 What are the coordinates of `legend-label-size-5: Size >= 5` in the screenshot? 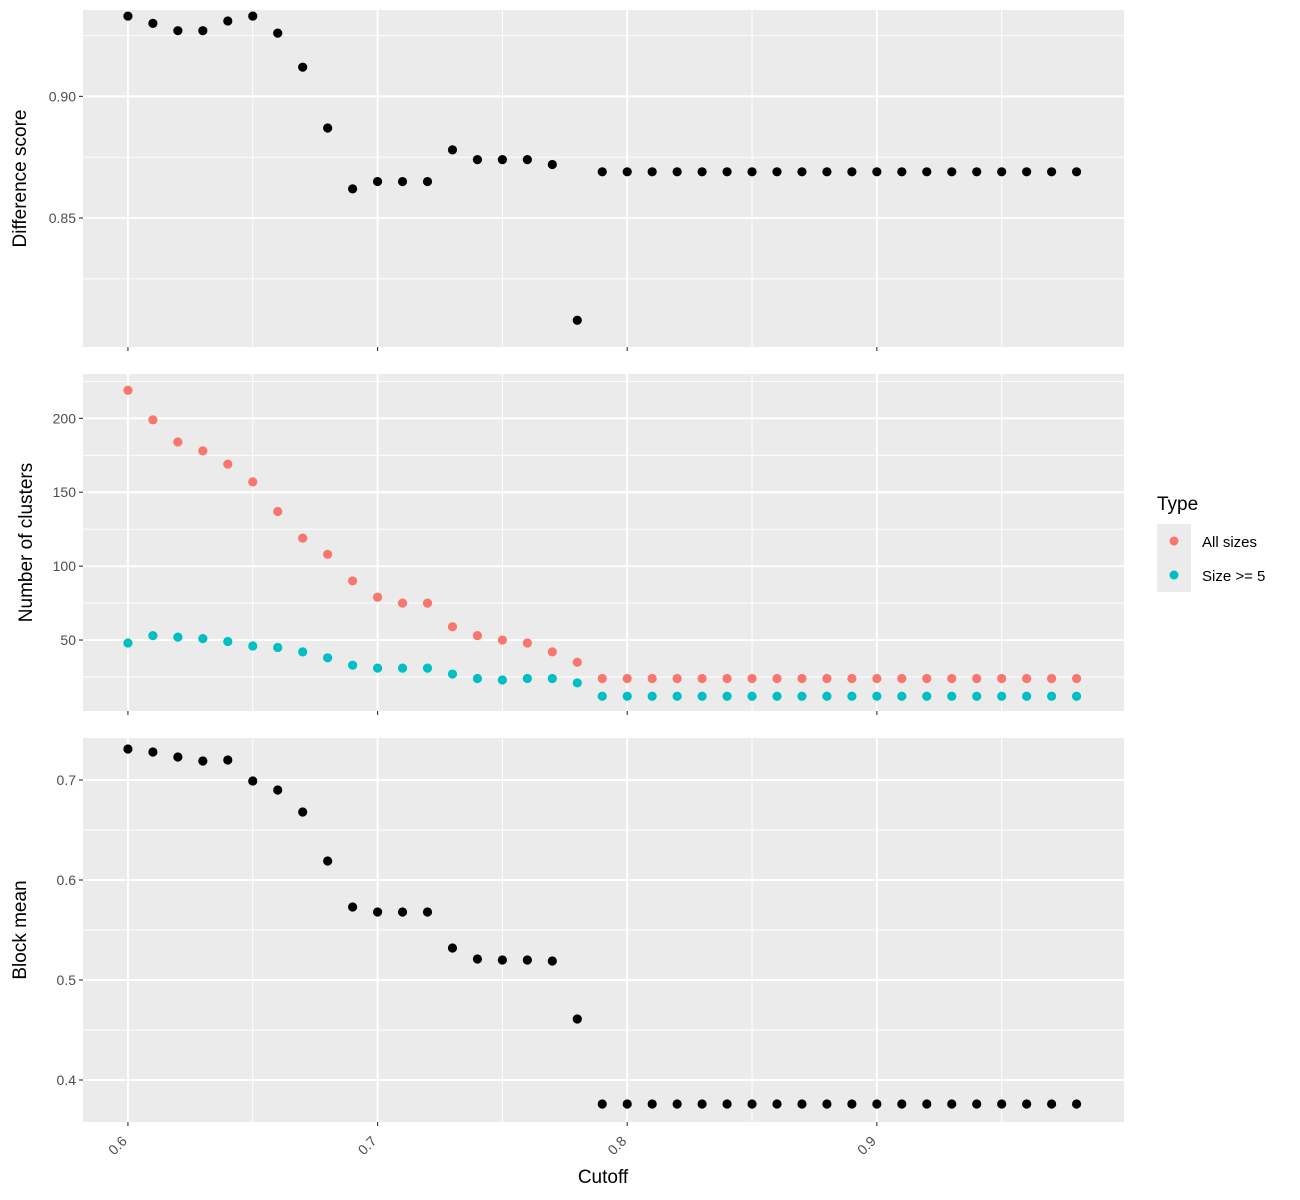 It's located at (1233, 576).